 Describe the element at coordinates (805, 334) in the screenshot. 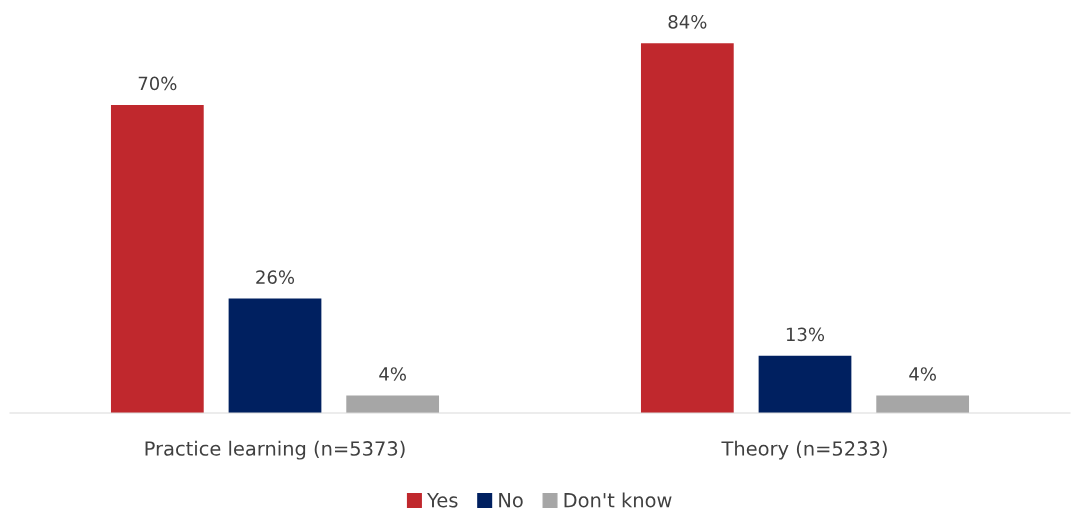

I see `data-label: 13%` at that location.